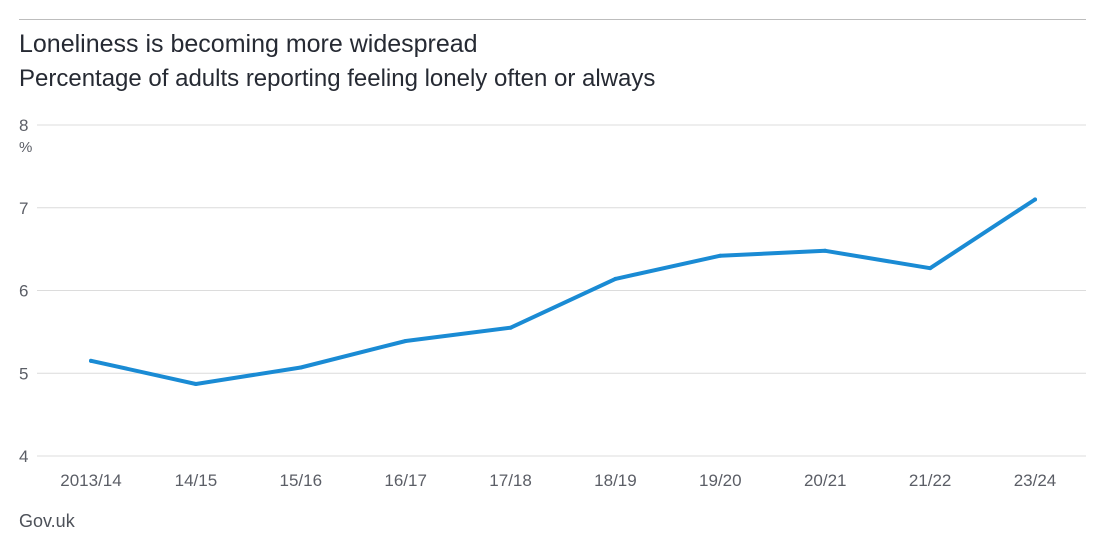 The height and width of the screenshot is (543, 1100). Describe the element at coordinates (248, 44) in the screenshot. I see `chart-title: Loneliness is becoming more widespread` at that location.